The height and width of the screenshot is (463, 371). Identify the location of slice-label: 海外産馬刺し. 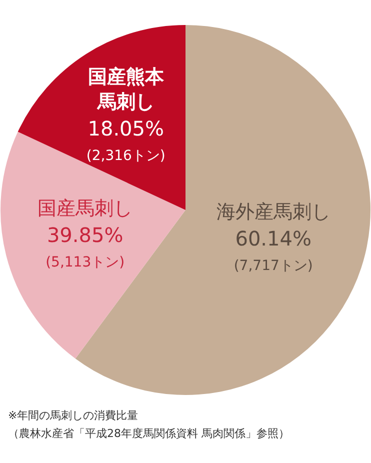
(273, 211).